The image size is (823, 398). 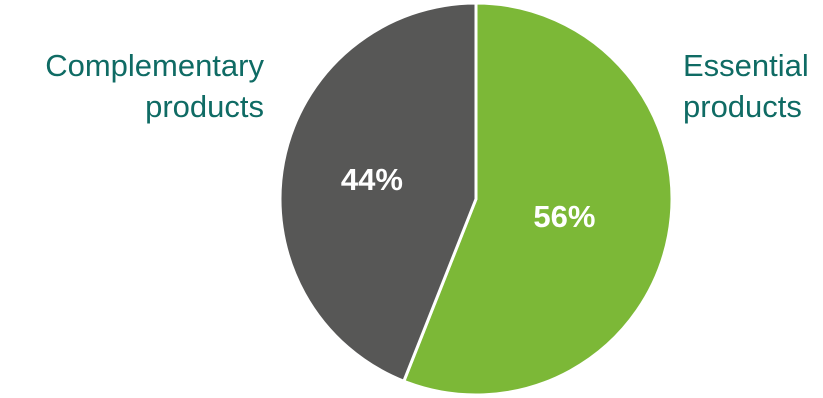 I want to click on slice-value-label-essential: 56%, so click(x=564, y=216).